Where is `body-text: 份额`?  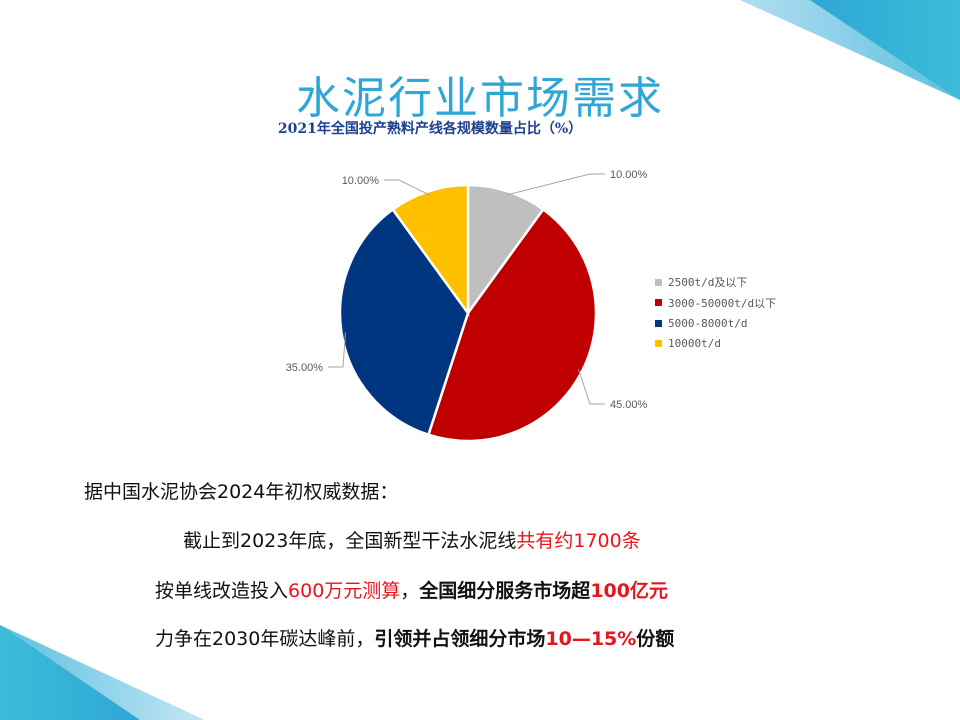 body-text: 份额 is located at coordinates (655, 639).